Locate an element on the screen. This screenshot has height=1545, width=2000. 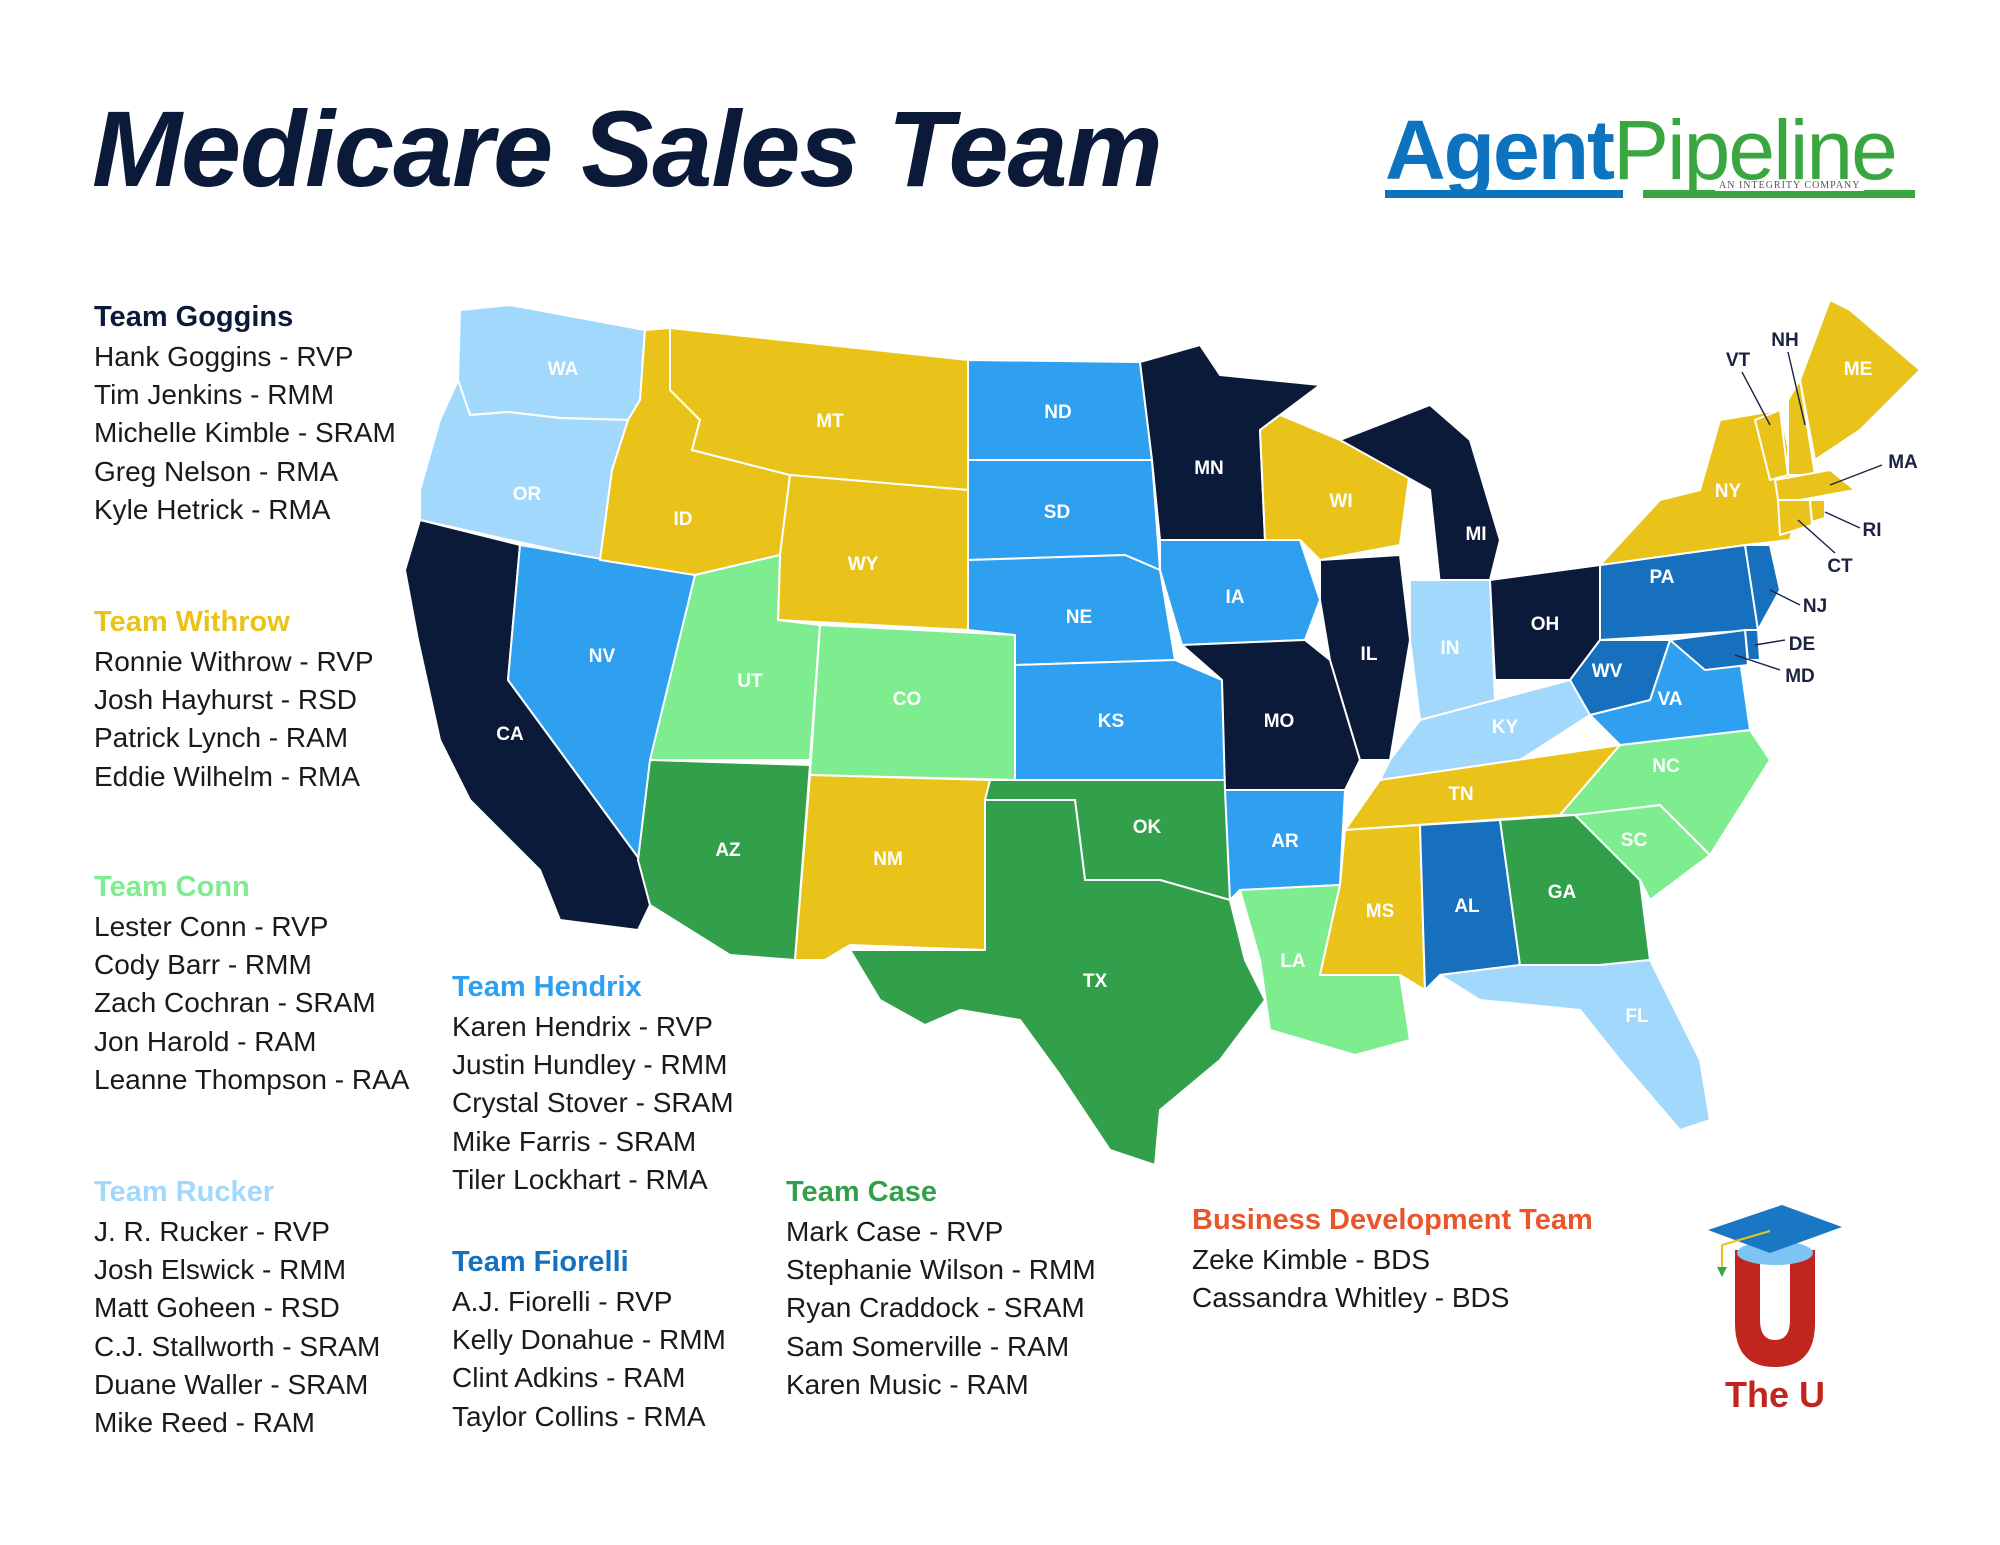
team-member: Tiler Lockhart - RMA is located at coordinates (580, 1179).